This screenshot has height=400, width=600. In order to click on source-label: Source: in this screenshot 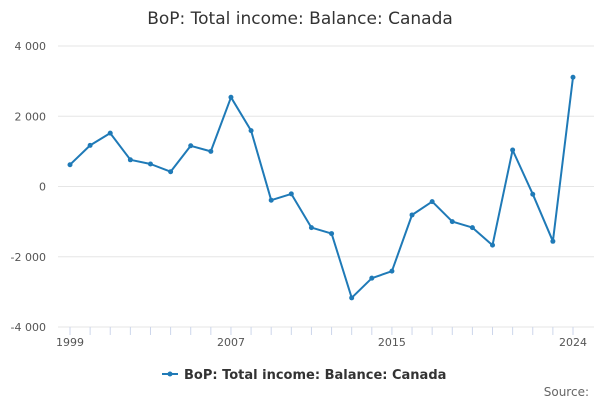, I will do `click(566, 392)`.